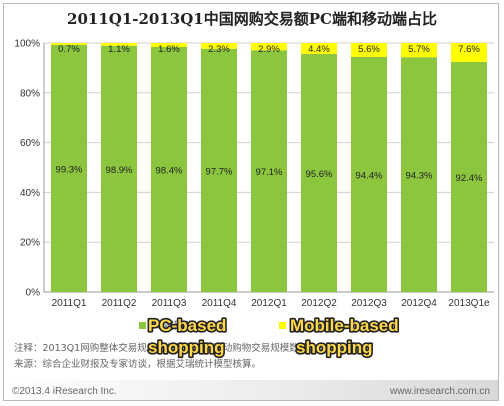 The height and width of the screenshot is (406, 504). Describe the element at coordinates (269, 49) in the screenshot. I see `data-label-mobile: 2.9%` at that location.